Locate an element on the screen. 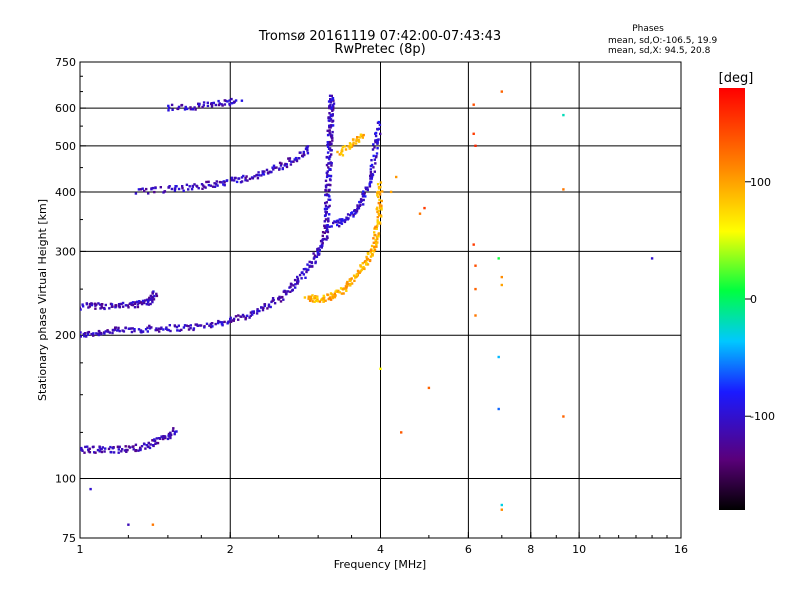  x-tick-label: 2 is located at coordinates (230, 549).